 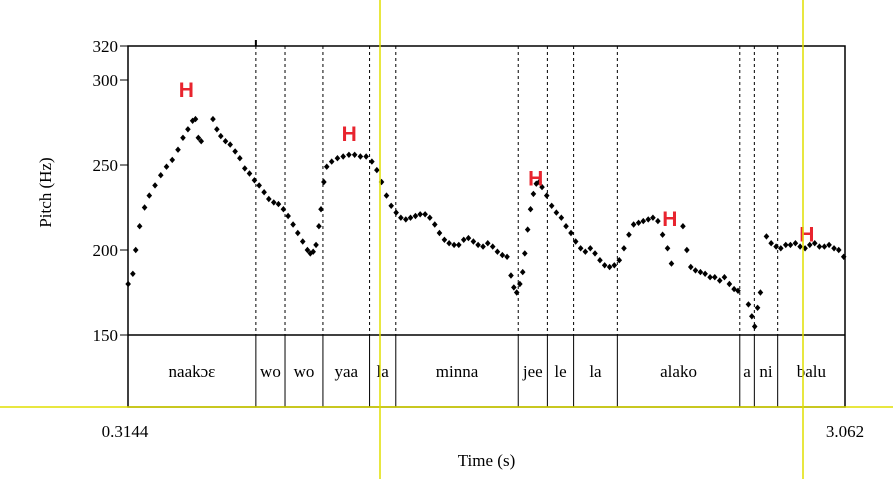 What do you see at coordinates (747, 371) in the screenshot?
I see `segment-label: a` at bounding box center [747, 371].